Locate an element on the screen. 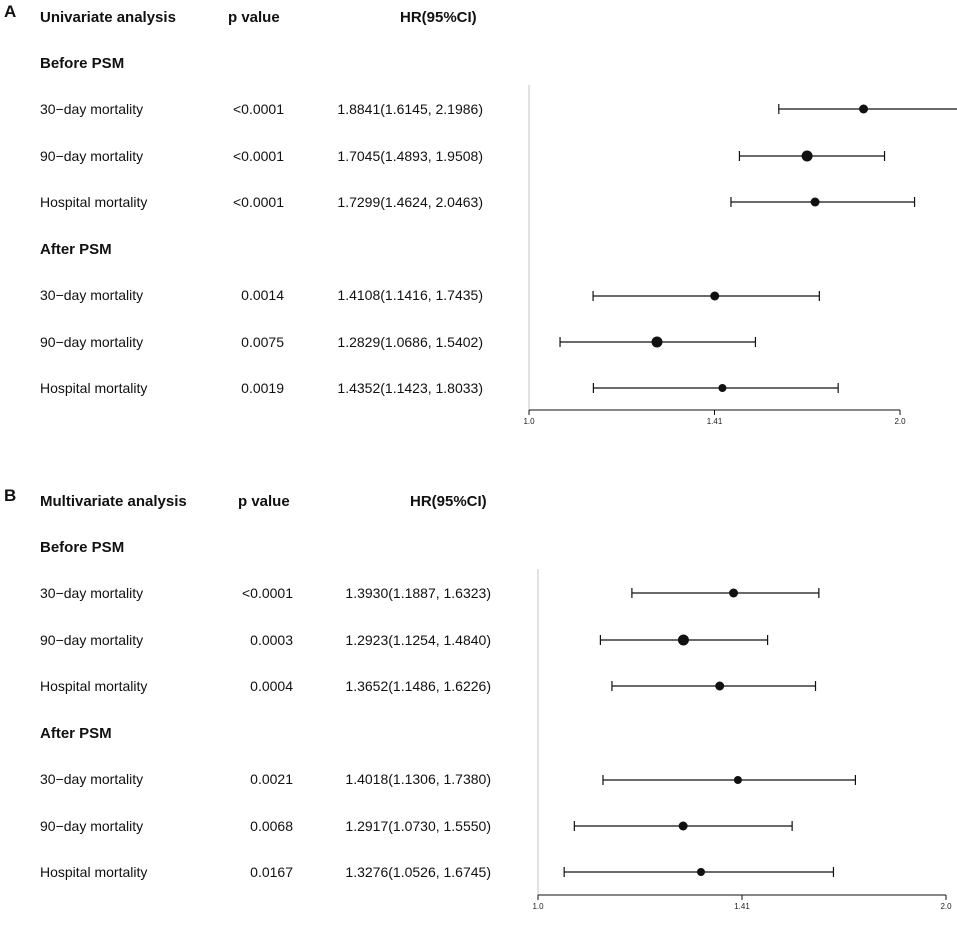  row-p-value: 0.0075 is located at coordinates (262, 342).